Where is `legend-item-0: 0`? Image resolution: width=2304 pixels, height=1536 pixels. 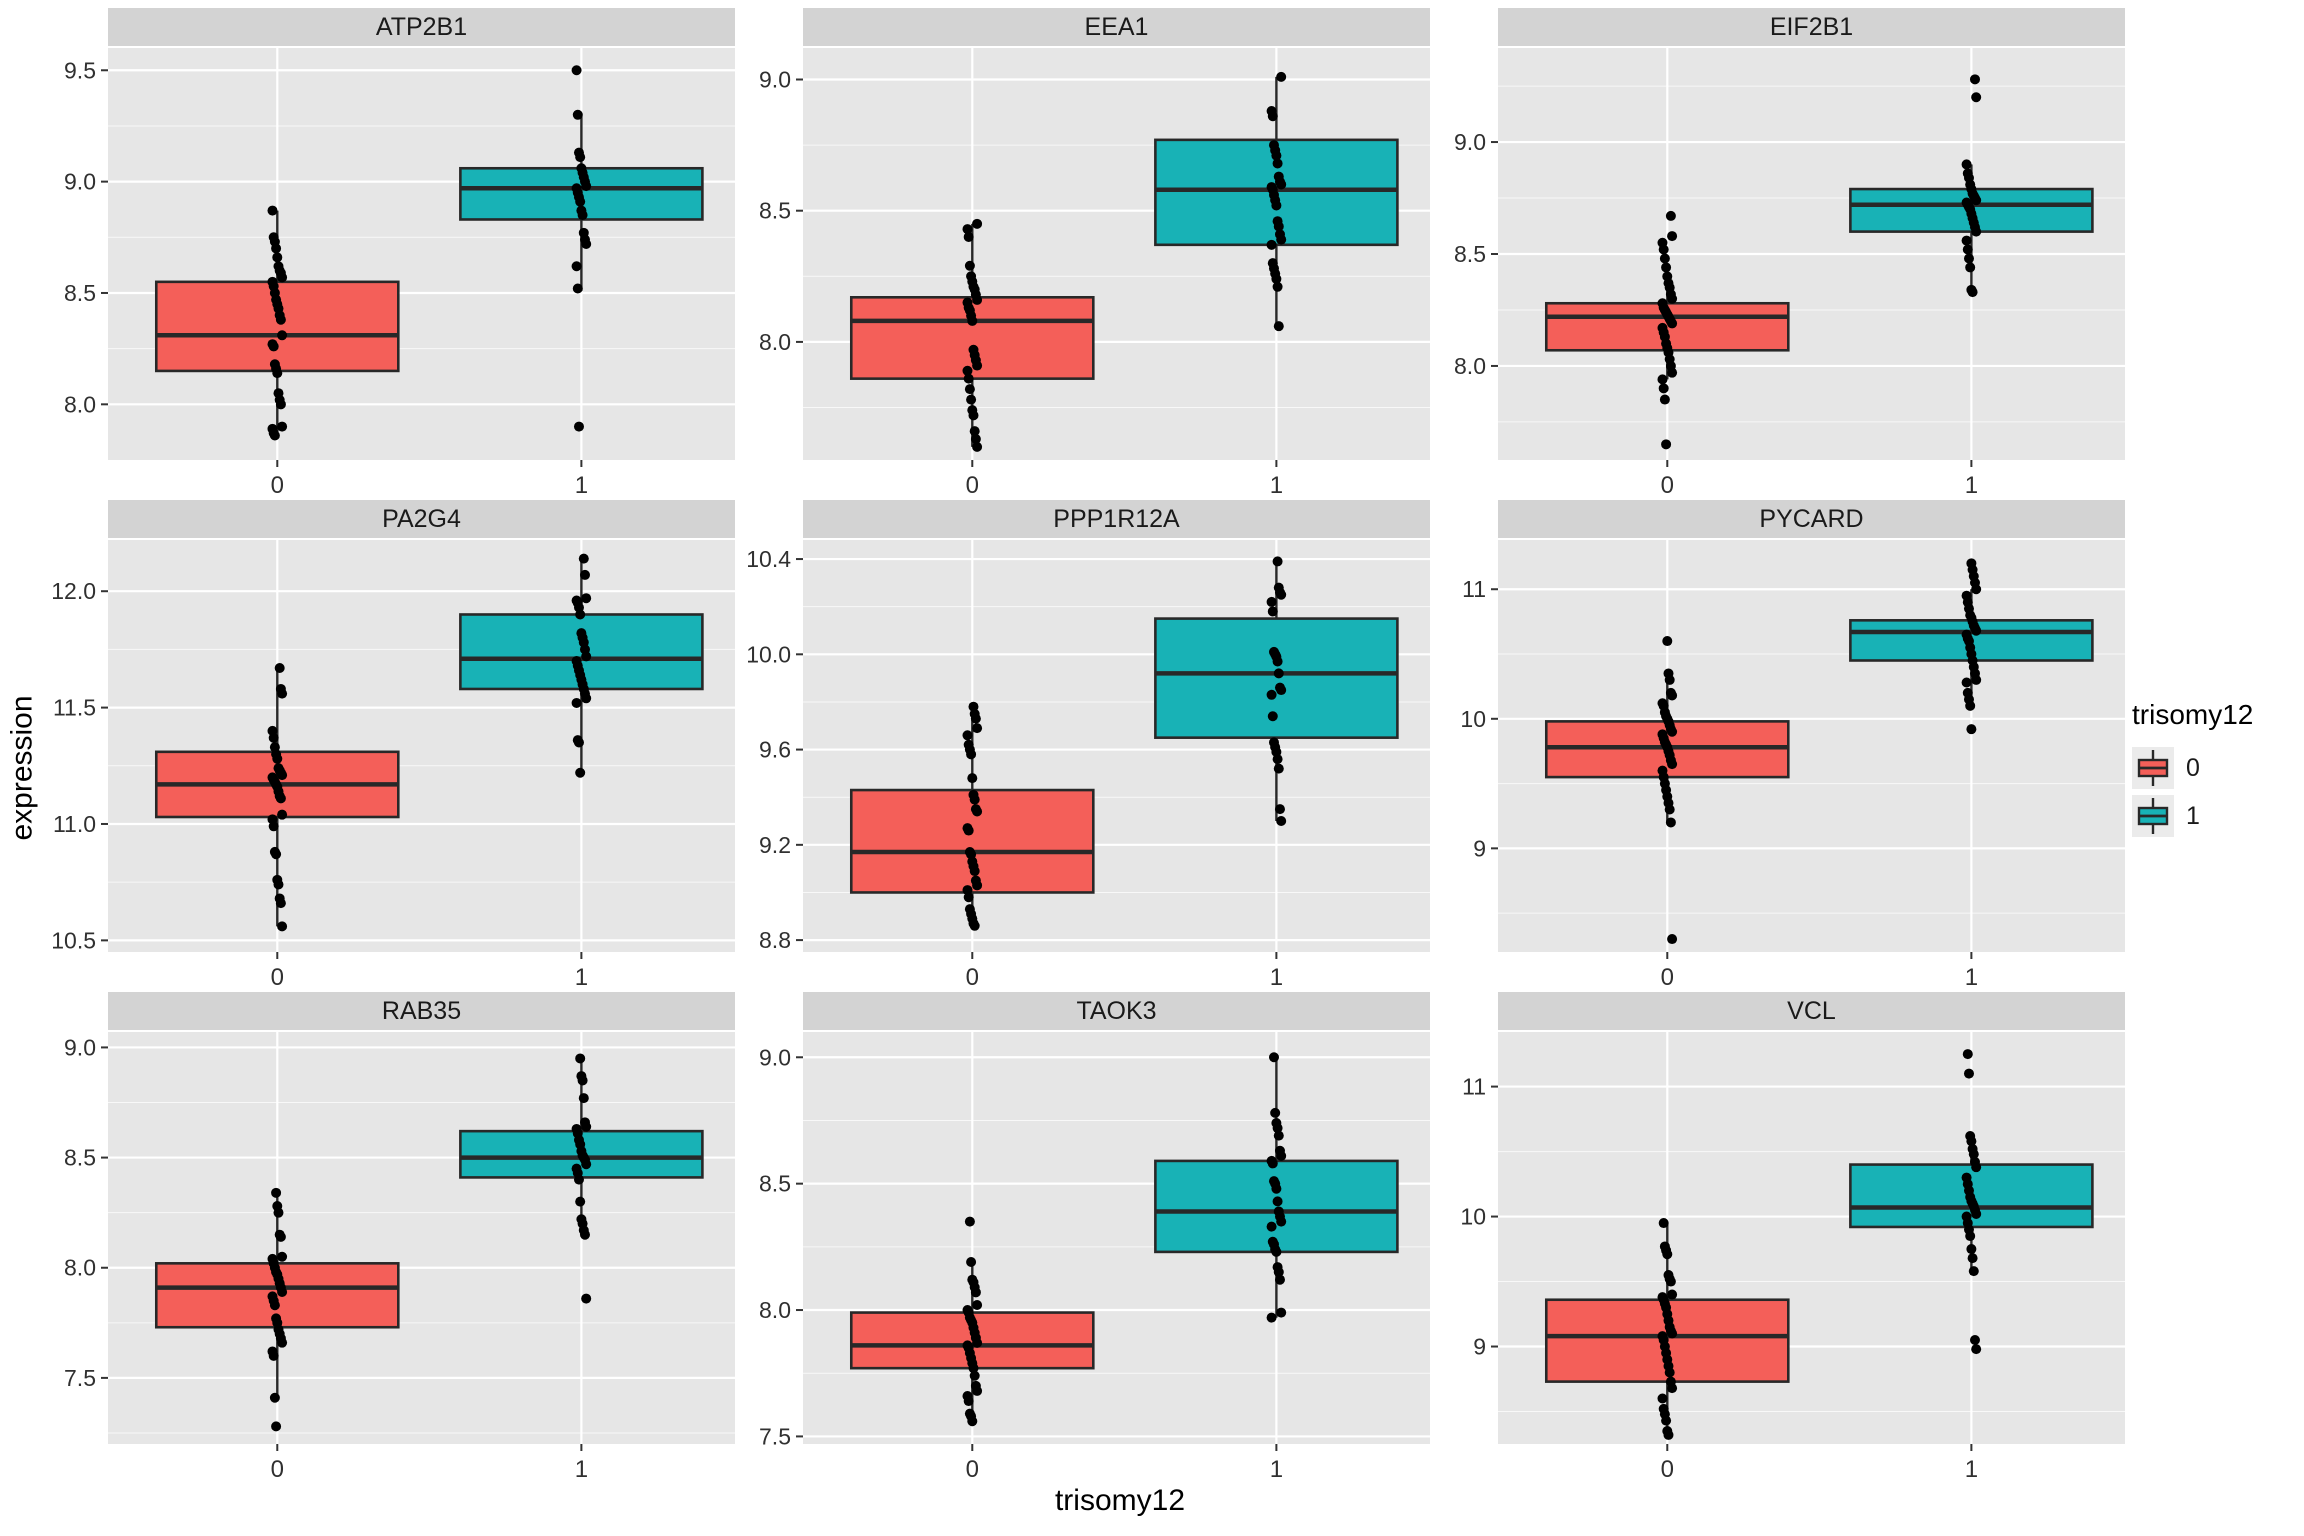 legend-item-0: 0 is located at coordinates (2218, 768).